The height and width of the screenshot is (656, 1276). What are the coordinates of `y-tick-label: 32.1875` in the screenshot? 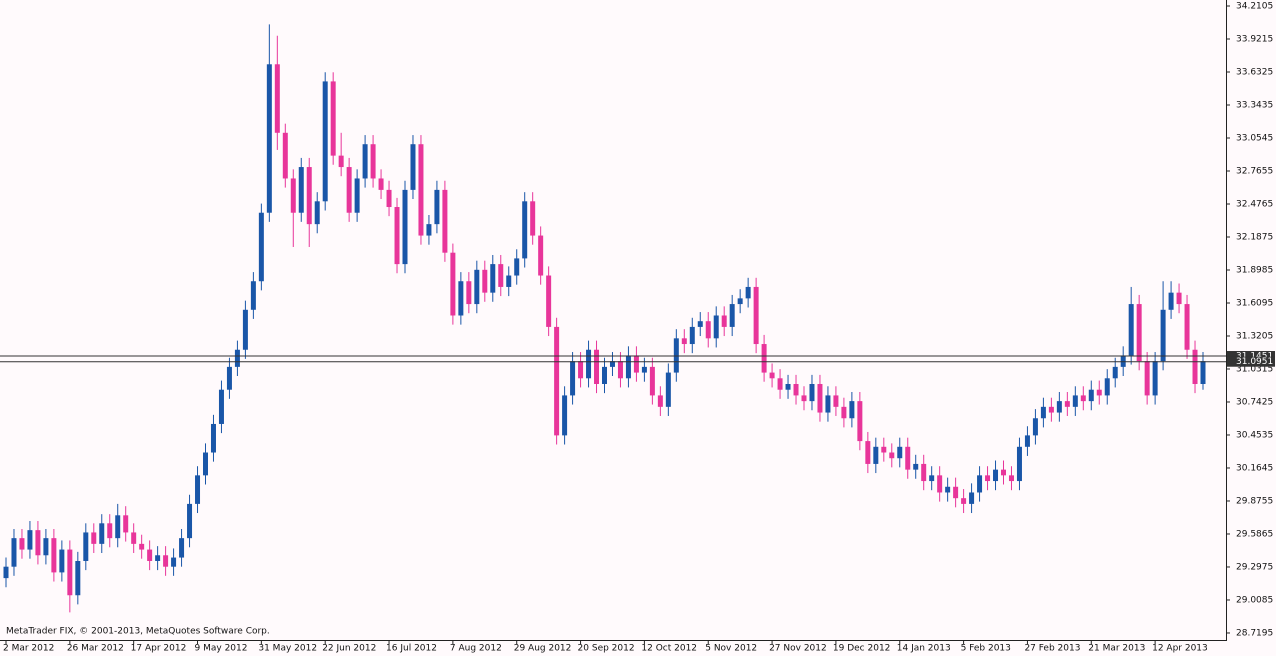 It's located at (1254, 237).